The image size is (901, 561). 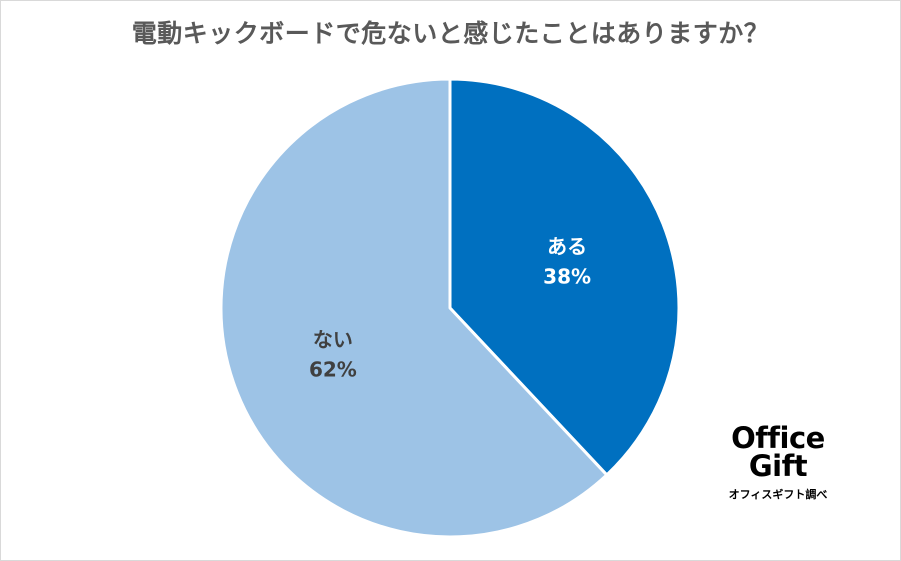 What do you see at coordinates (333, 339) in the screenshot?
I see `pie-label-category-ない: ない` at bounding box center [333, 339].